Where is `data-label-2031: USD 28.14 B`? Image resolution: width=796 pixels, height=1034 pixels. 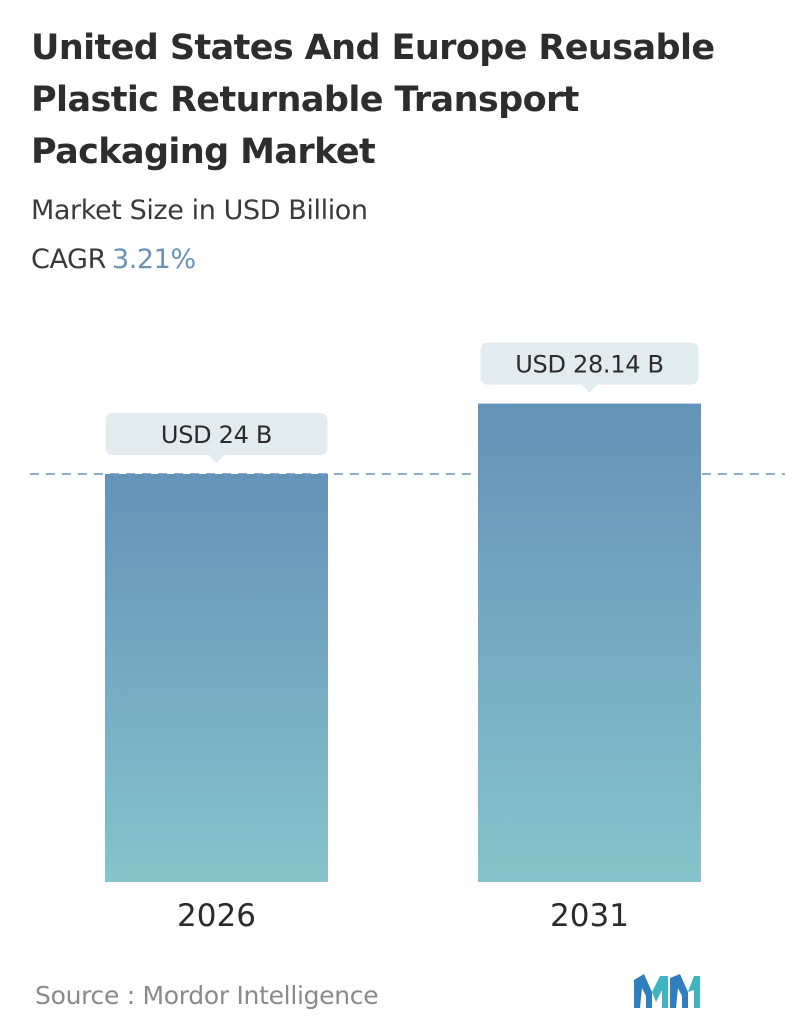 data-label-2031: USD 28.14 B is located at coordinates (589, 365).